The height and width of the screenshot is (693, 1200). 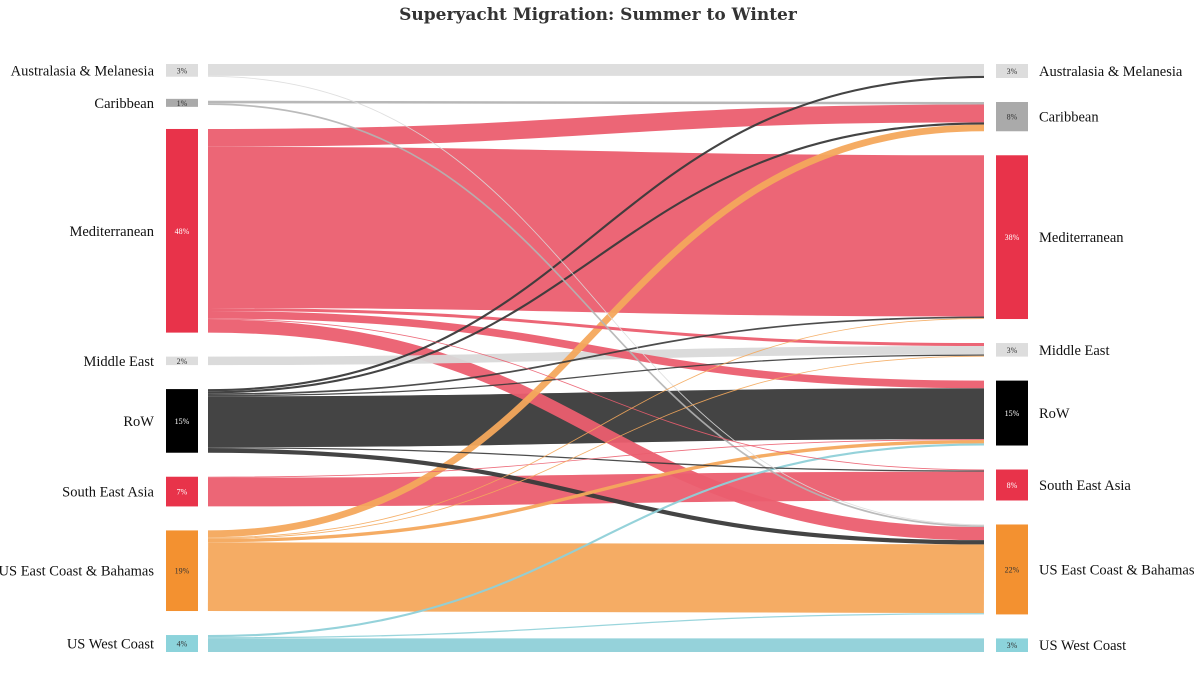 I want to click on left-region-label: Australasia & Melanesia, so click(x=83, y=71).